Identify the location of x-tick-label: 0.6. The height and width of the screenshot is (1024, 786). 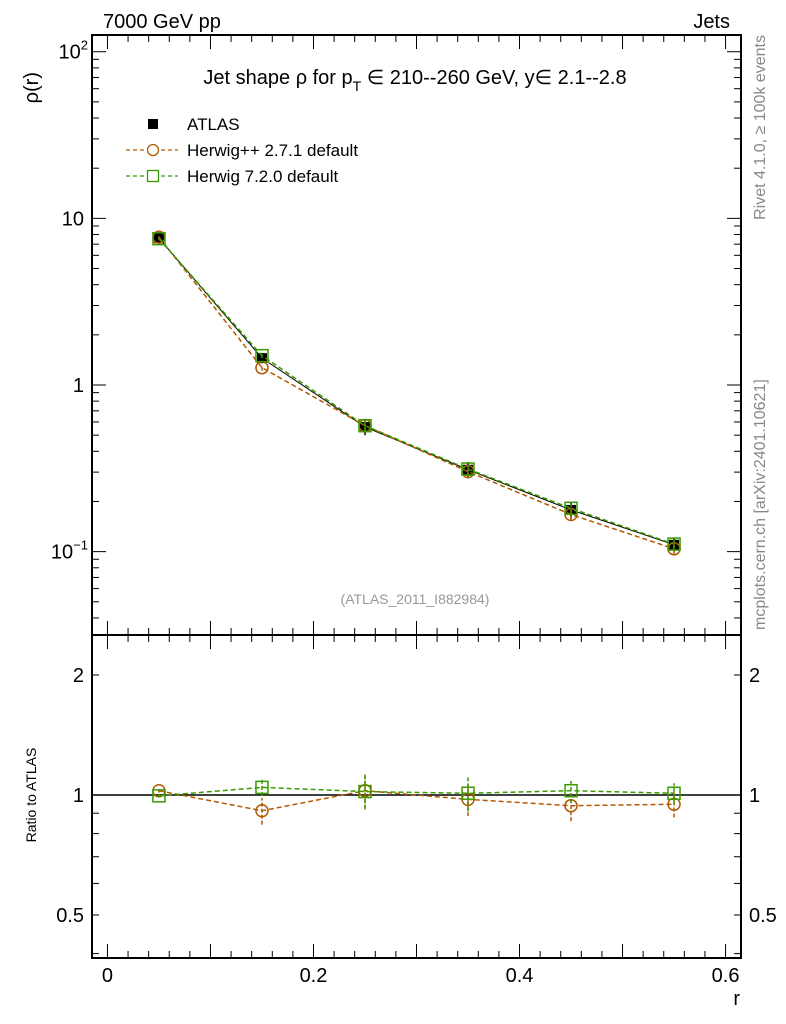
(726, 976).